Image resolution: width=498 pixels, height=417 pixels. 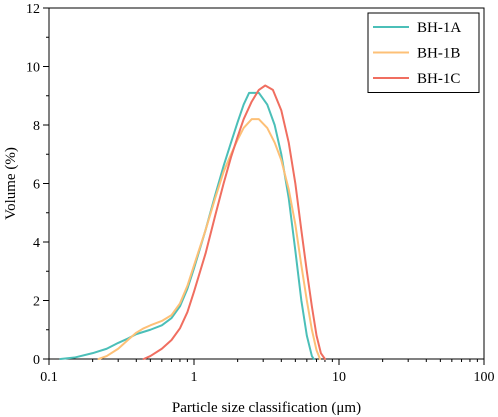 What do you see at coordinates (11, 183) in the screenshot?
I see `y-axis-label: Volume (%)` at bounding box center [11, 183].